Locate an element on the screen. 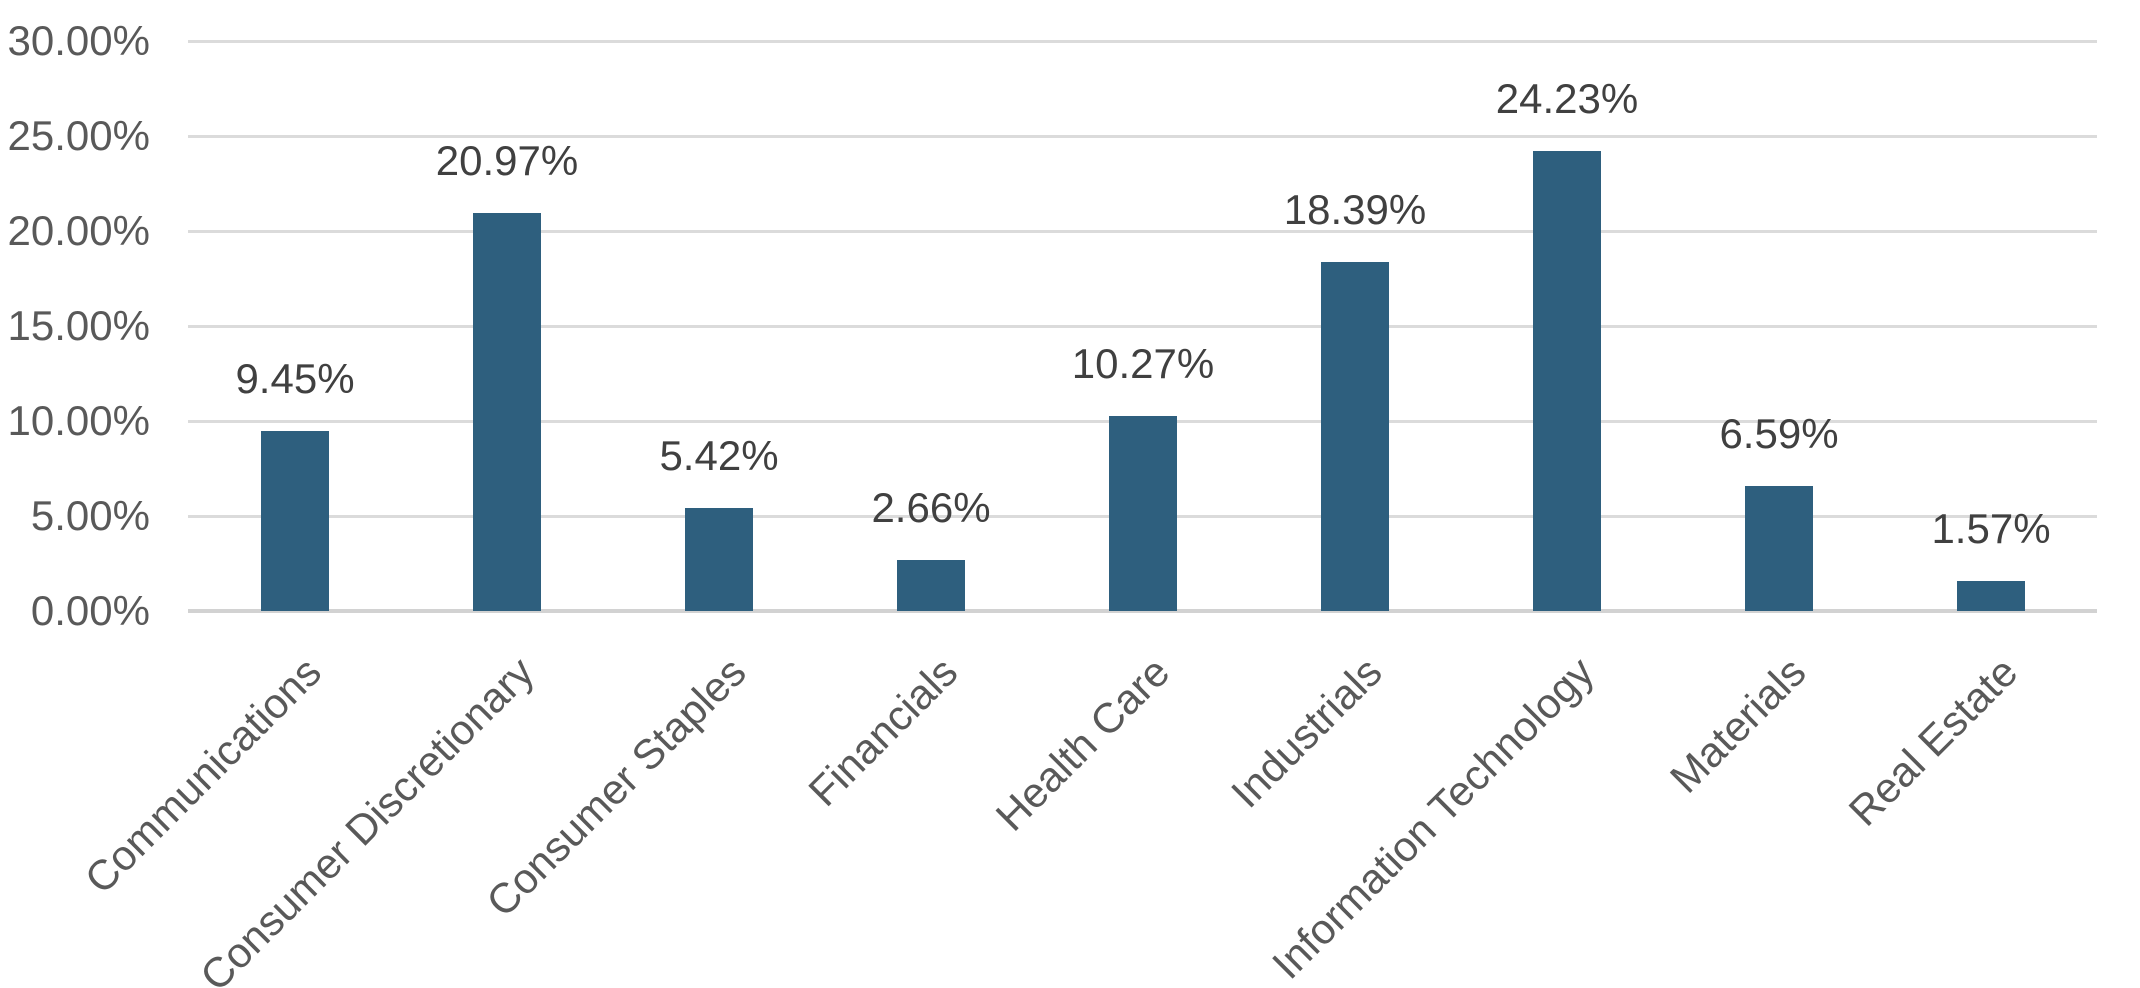 The width and height of the screenshot is (2140, 988). bar-industrials is located at coordinates (1355, 436).